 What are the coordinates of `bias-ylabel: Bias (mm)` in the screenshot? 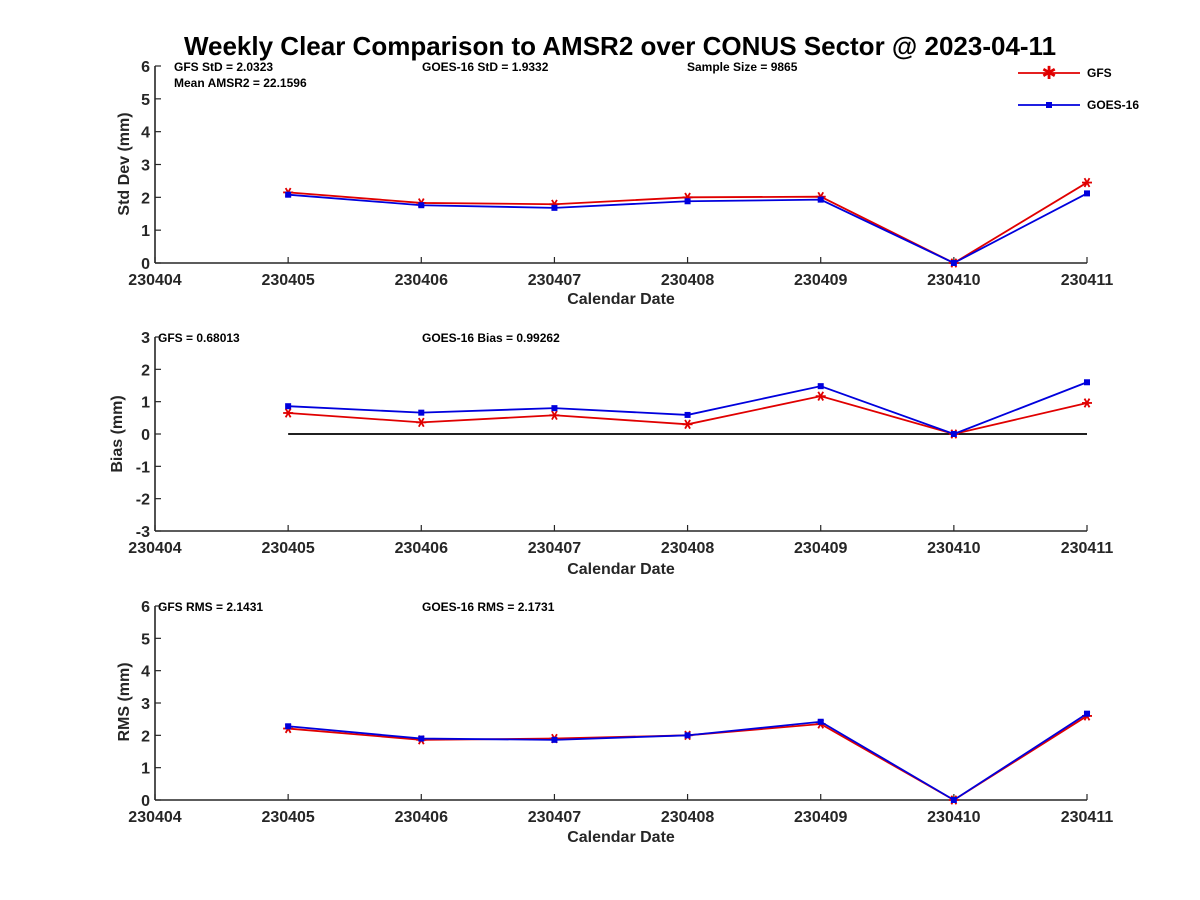 It's located at (117, 433).